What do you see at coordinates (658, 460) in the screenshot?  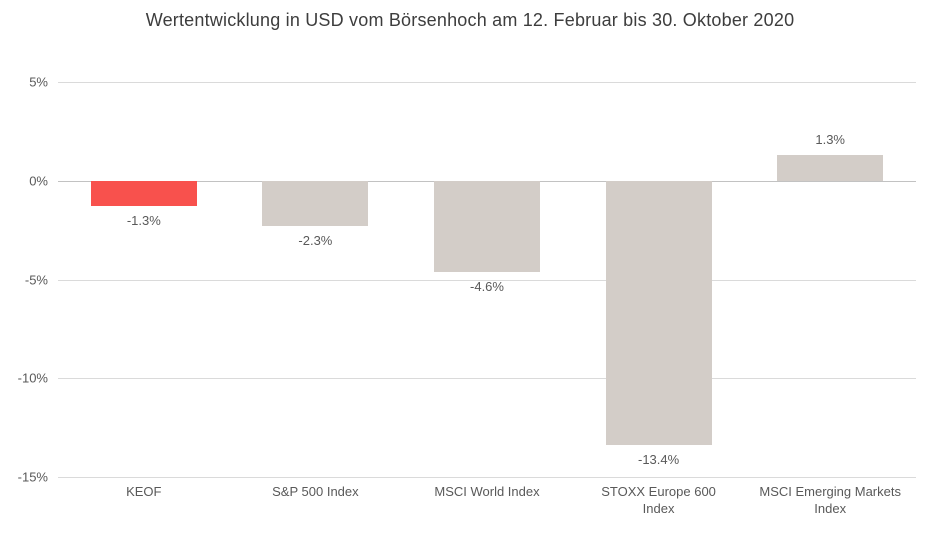 I see `value-label-stoxx-europe-600-index: -13.4%` at bounding box center [658, 460].